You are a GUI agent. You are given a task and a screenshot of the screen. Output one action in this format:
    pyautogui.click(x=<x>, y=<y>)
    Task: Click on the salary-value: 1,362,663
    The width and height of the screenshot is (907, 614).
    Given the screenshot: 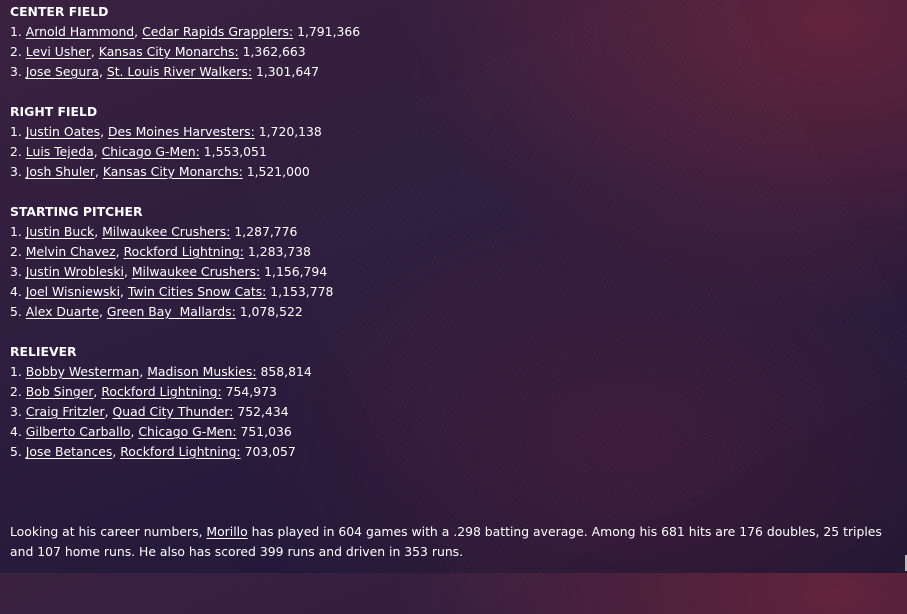 What is the action you would take?
    pyautogui.click(x=274, y=51)
    